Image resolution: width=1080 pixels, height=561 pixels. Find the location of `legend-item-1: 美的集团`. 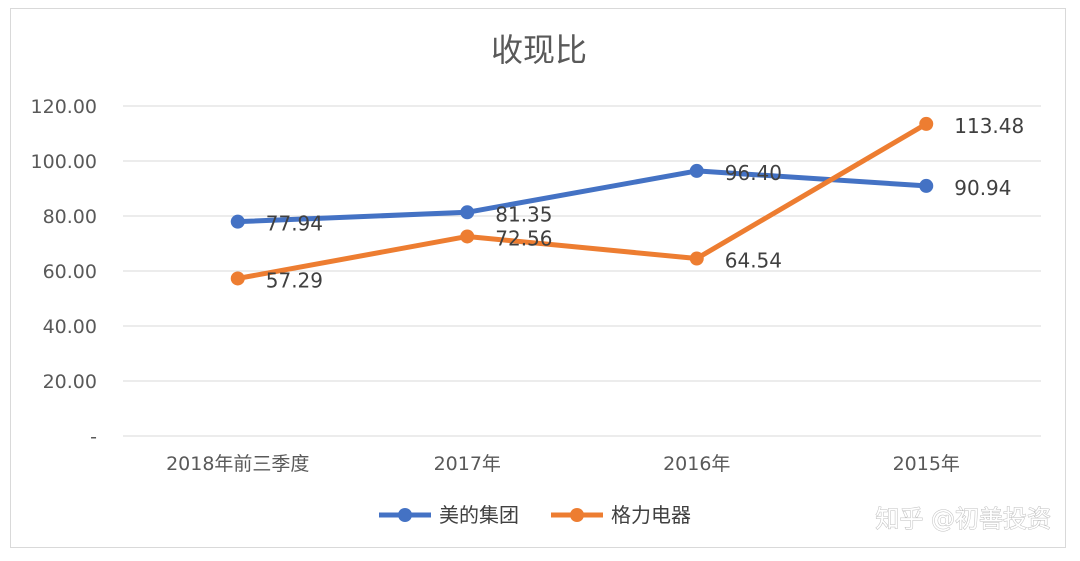

legend-item-1: 美的集团 is located at coordinates (449, 515).